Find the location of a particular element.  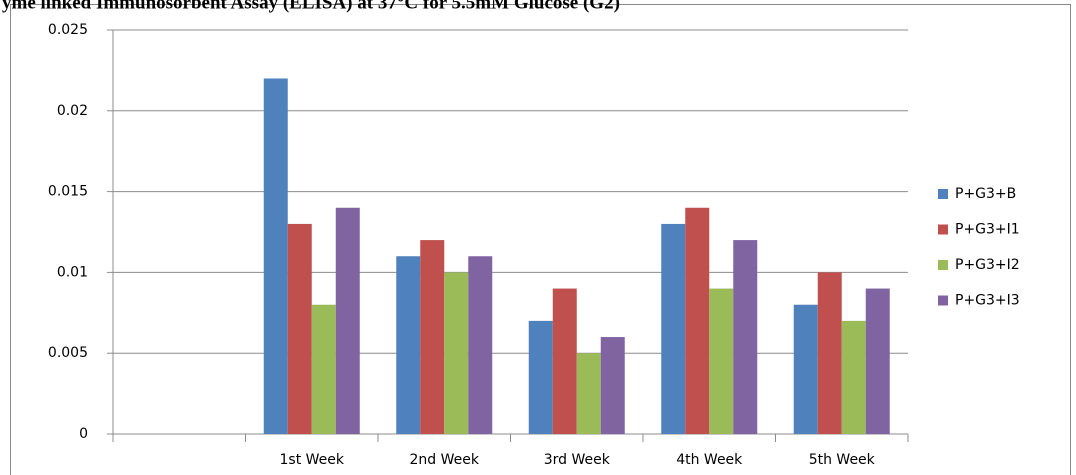

y-tick-label: 0.02 is located at coordinates (72, 111).